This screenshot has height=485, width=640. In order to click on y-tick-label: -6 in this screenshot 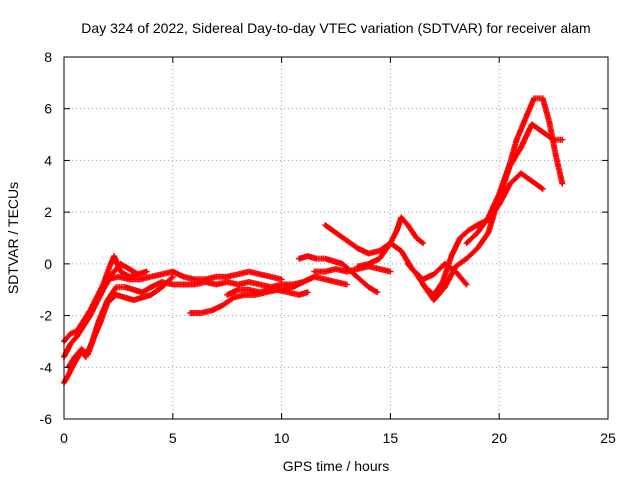, I will do `click(46, 419)`.